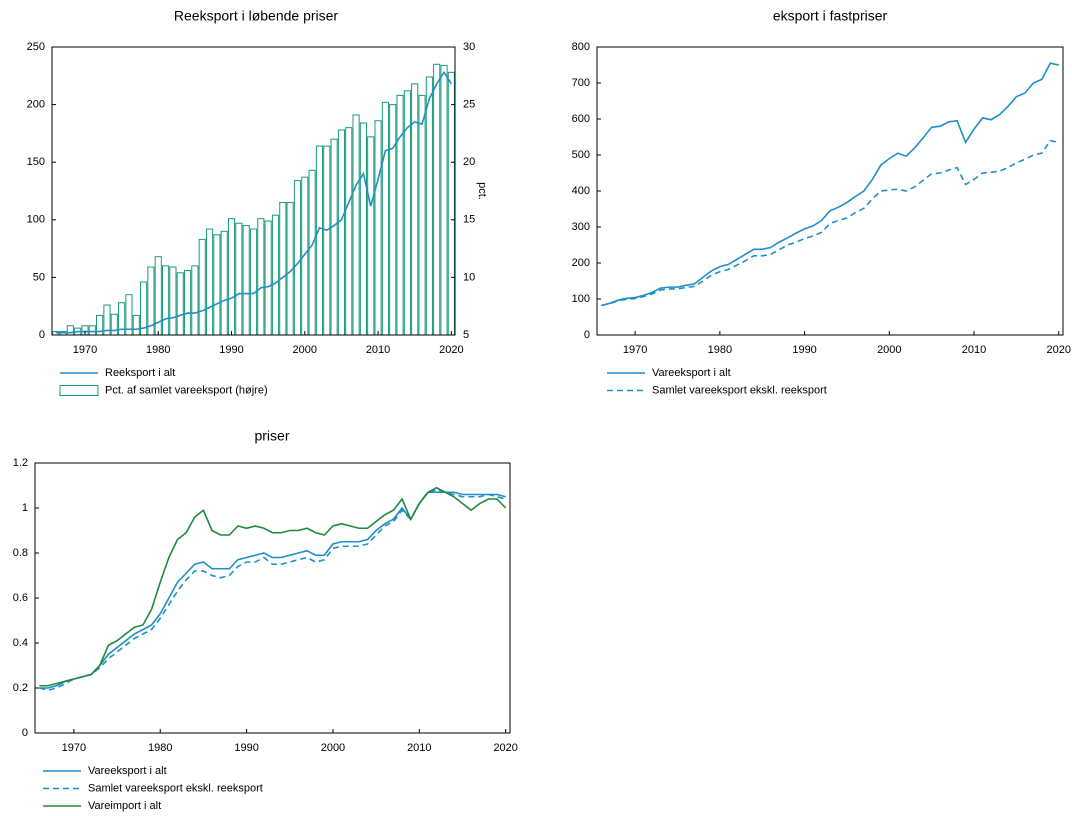  Describe the element at coordinates (830, 16) in the screenshot. I see `chart-title: eksport i fastpriser` at that location.